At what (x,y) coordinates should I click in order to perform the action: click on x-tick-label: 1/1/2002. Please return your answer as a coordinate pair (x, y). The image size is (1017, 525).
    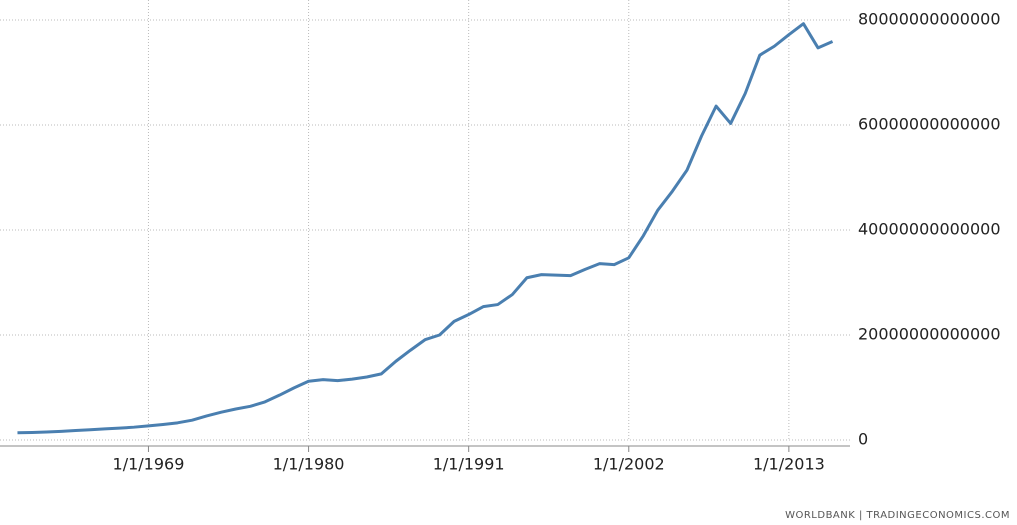
    Looking at the image, I should click on (629, 464).